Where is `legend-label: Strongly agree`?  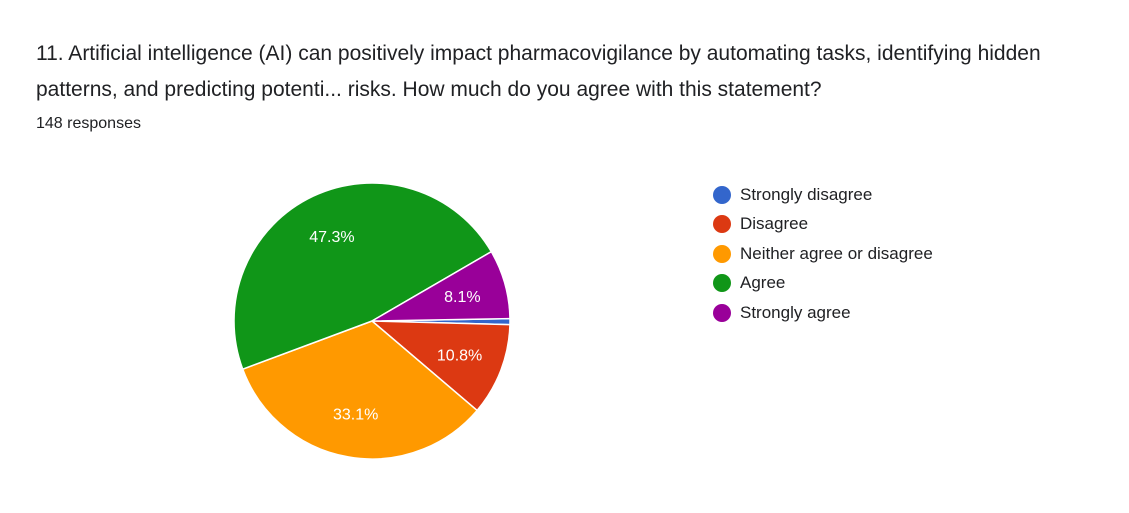 legend-label: Strongly agree is located at coordinates (795, 312).